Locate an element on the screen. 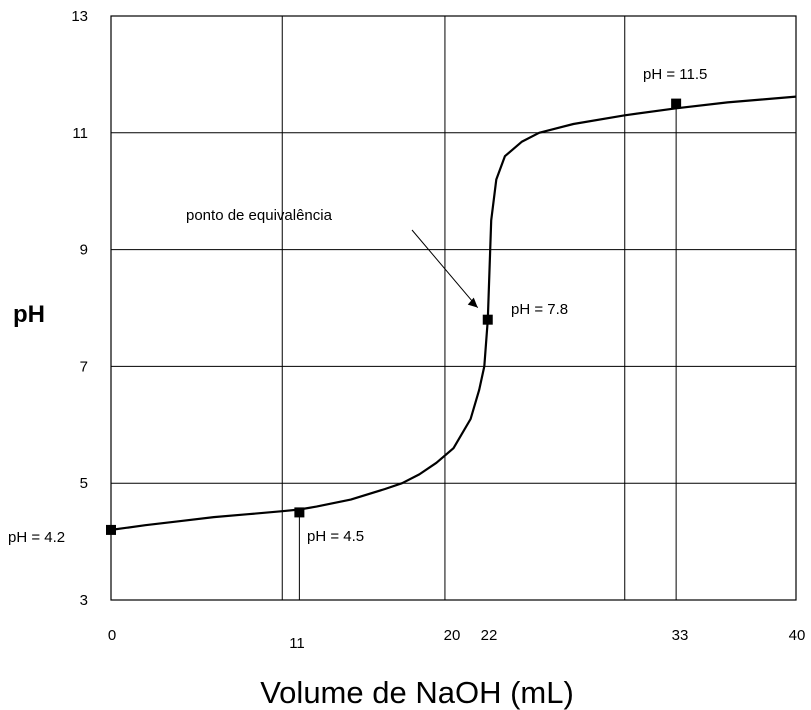 The image size is (811, 710). annotation-arrow-head is located at coordinates (473, 303).